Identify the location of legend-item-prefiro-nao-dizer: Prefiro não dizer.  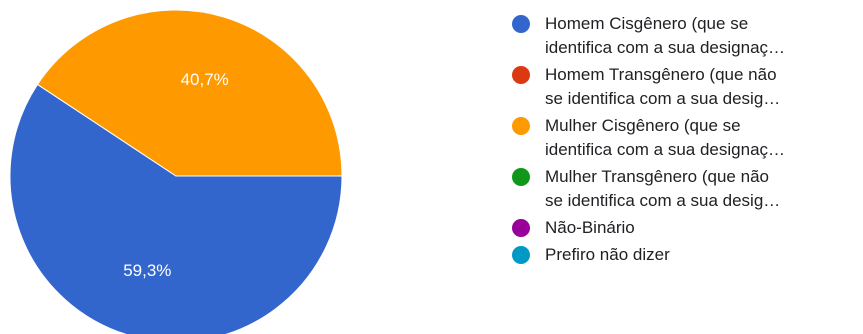
(684, 255).